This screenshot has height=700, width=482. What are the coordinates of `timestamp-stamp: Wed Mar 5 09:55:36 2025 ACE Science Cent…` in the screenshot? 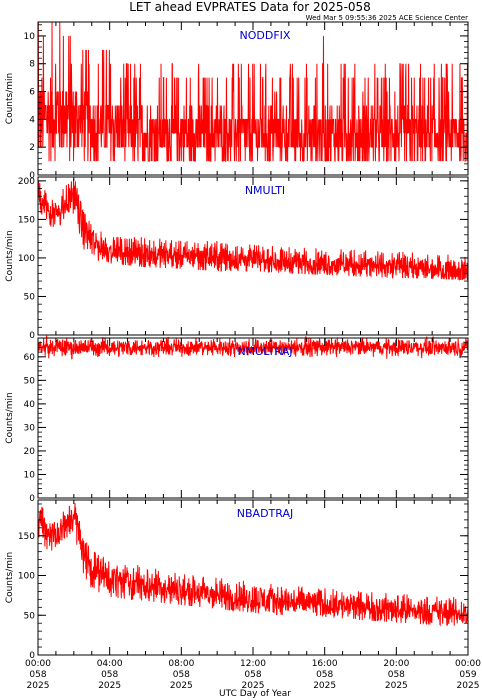 It's located at (387, 18).